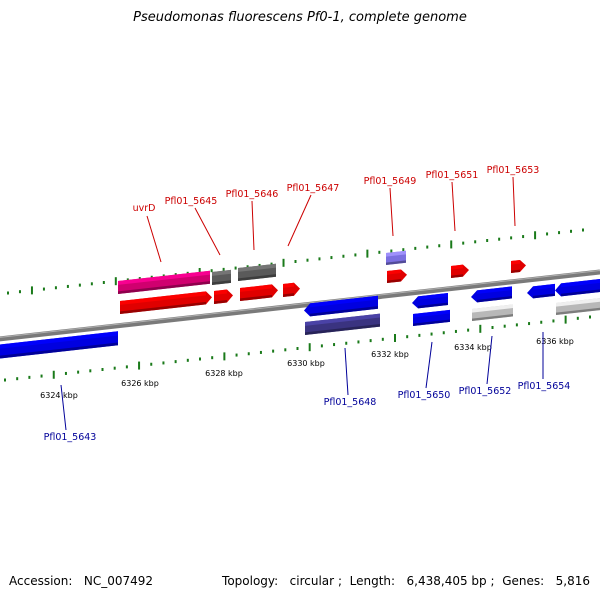  What do you see at coordinates (118, 581) in the screenshot?
I see `accession-value: NC_007492` at bounding box center [118, 581].